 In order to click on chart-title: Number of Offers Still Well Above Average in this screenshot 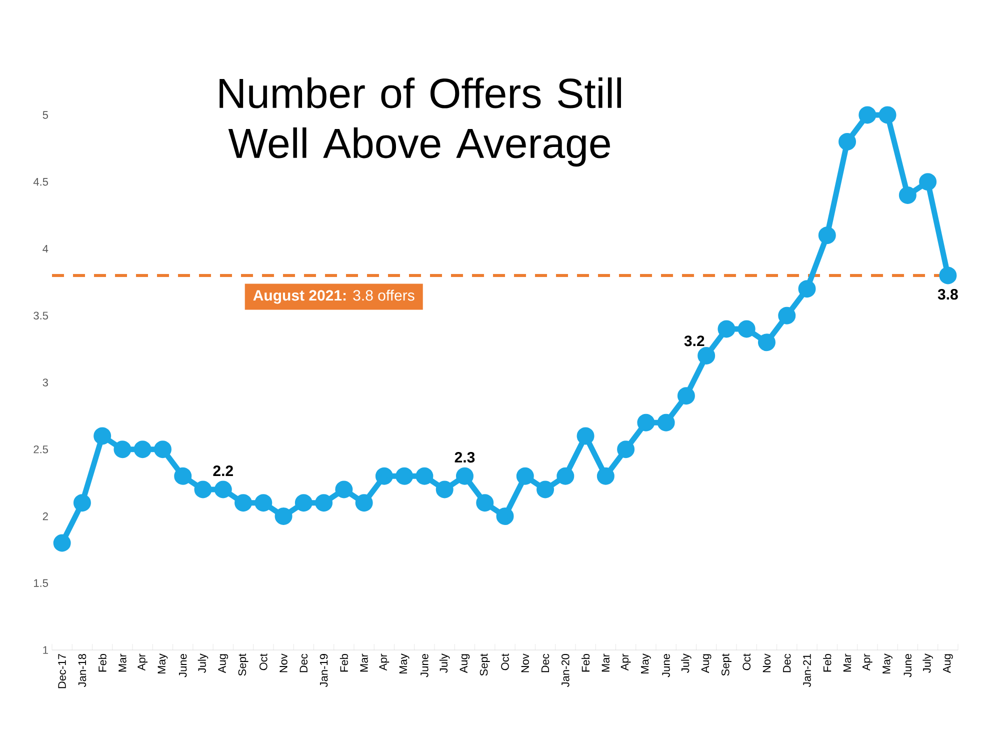, I will do `click(420, 122)`.